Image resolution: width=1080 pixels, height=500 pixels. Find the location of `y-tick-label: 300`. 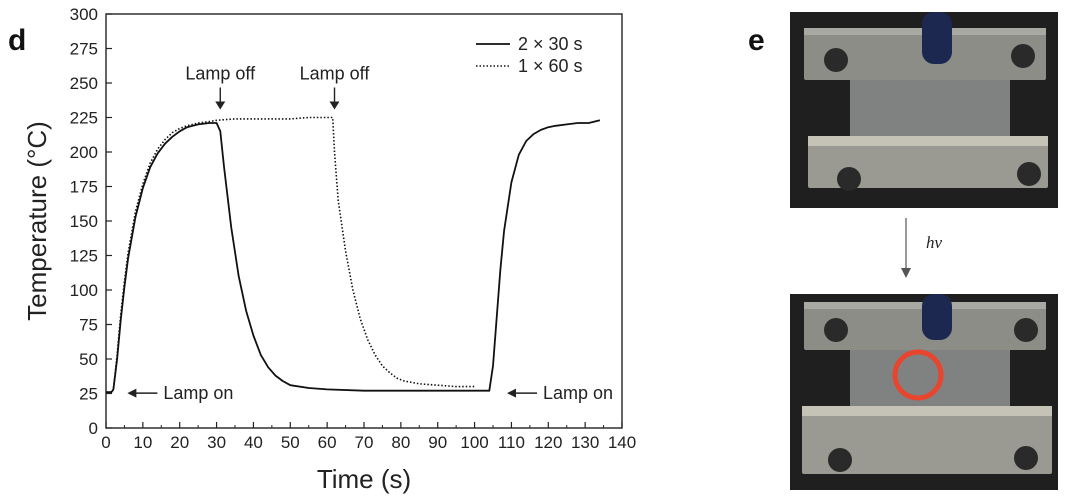

y-tick-label: 300 is located at coordinates (84, 14).